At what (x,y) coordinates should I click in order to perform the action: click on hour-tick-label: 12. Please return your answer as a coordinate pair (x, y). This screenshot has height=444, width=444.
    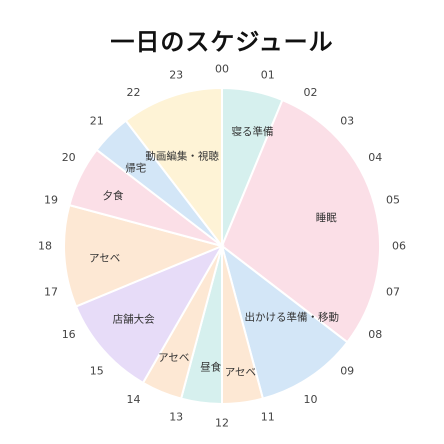
    Looking at the image, I should click on (222, 423).